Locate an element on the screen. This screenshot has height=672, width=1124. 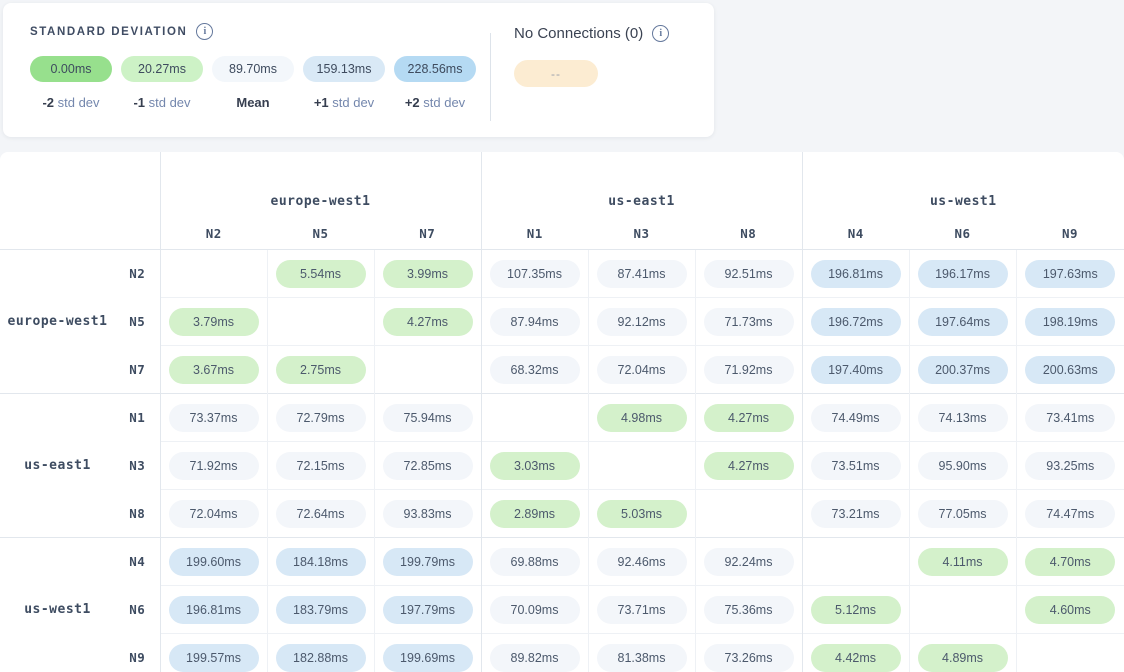
latency-cell: 87.94ms is located at coordinates (534, 321).